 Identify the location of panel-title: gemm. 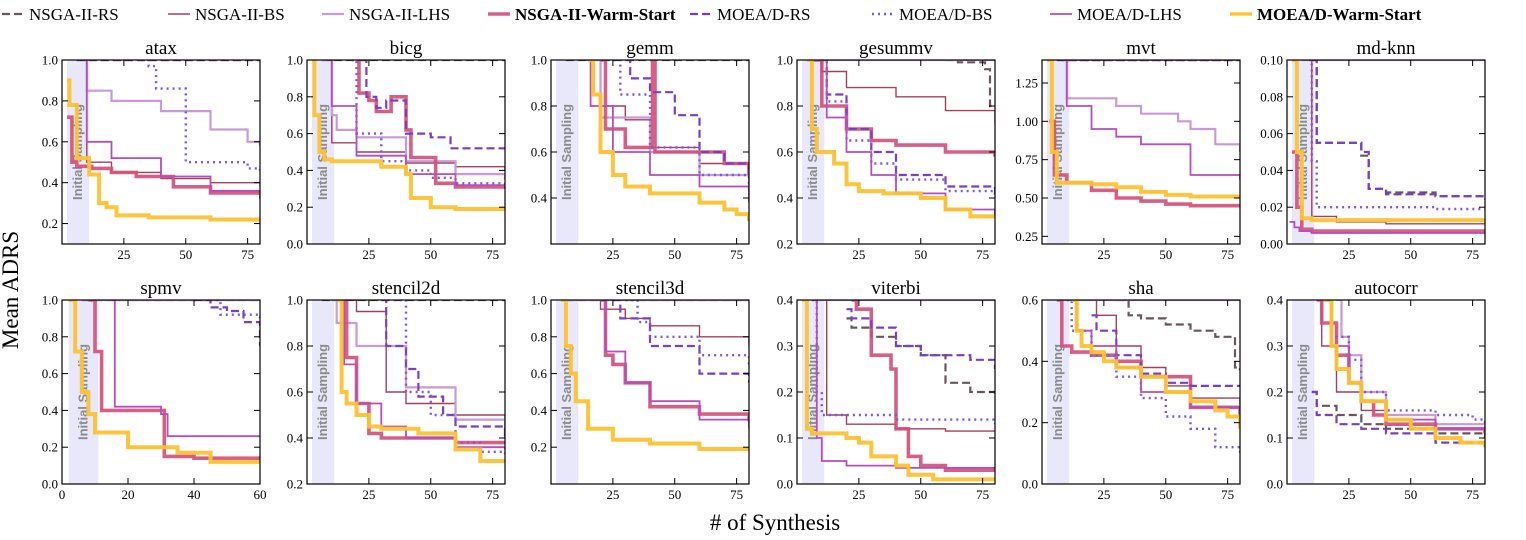
(650, 48).